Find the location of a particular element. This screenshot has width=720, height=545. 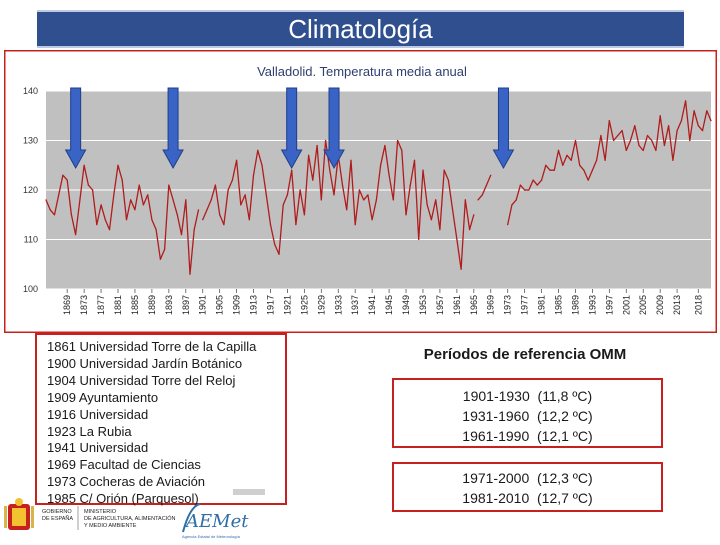

x-tick-label: 1909 is located at coordinates (237, 305).